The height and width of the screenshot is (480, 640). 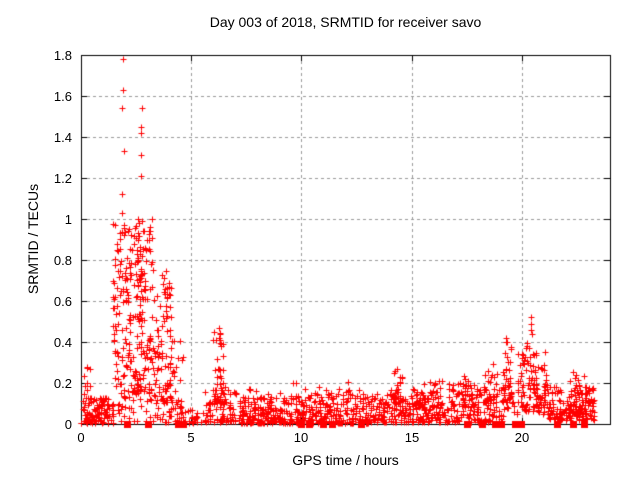 What do you see at coordinates (412, 437) in the screenshot?
I see `x-tick-label: 15` at bounding box center [412, 437].